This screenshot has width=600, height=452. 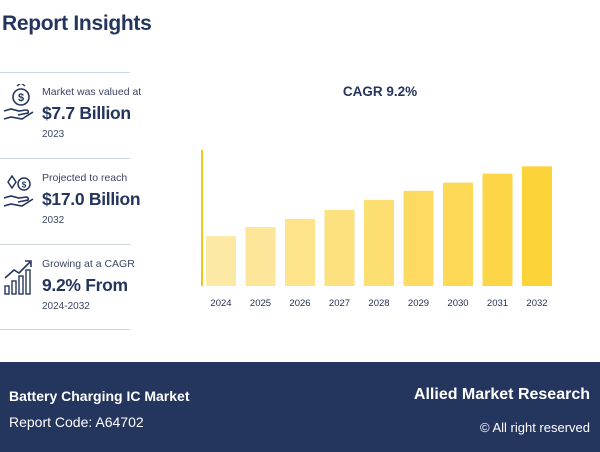 I want to click on stat-value: $7.7 Billion, so click(x=86, y=113).